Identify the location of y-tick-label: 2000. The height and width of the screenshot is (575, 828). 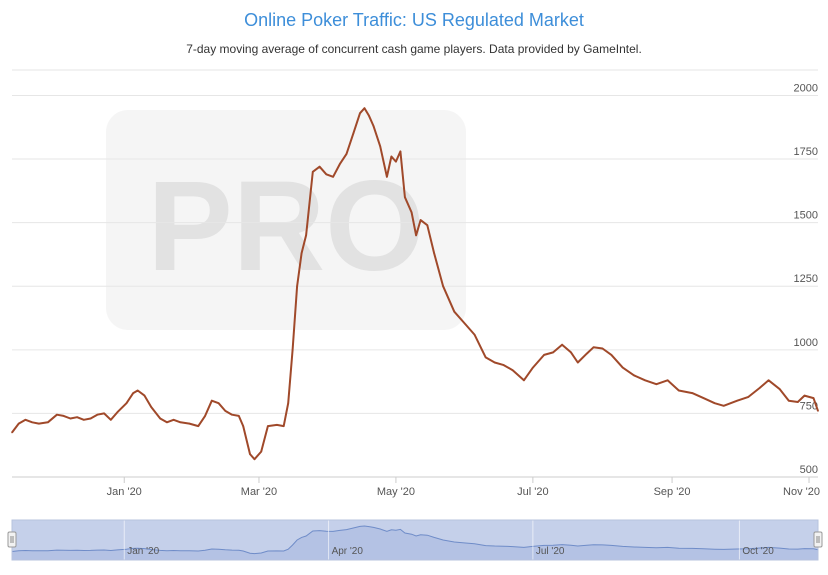
(806, 88).